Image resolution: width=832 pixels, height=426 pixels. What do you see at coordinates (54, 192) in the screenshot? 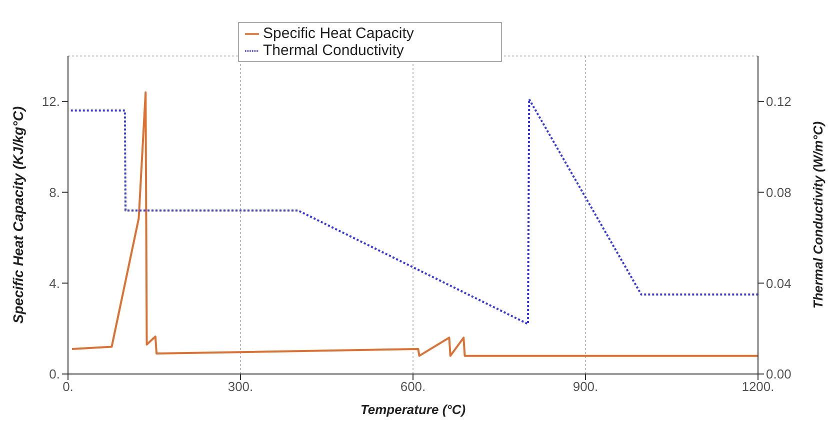
I see `y-tick-label: 8.` at bounding box center [54, 192].